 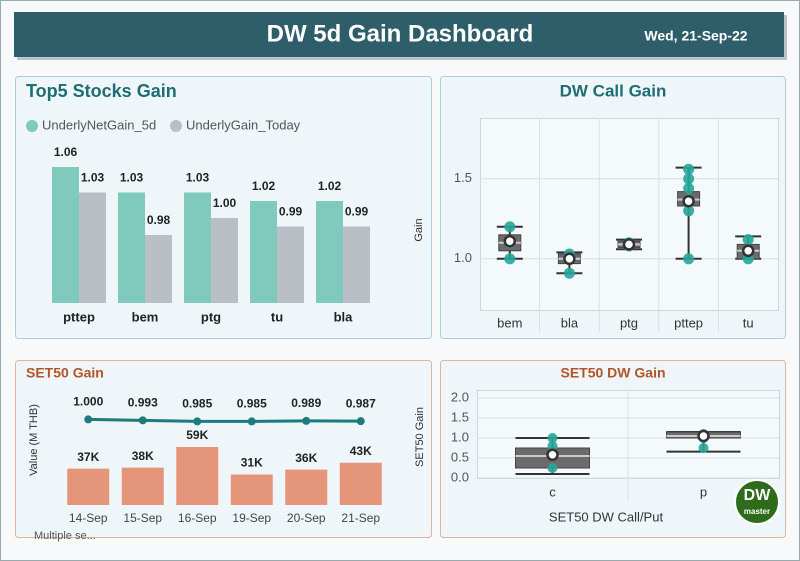 What do you see at coordinates (277, 316) in the screenshot?
I see `x-tick-label: tu` at bounding box center [277, 316].